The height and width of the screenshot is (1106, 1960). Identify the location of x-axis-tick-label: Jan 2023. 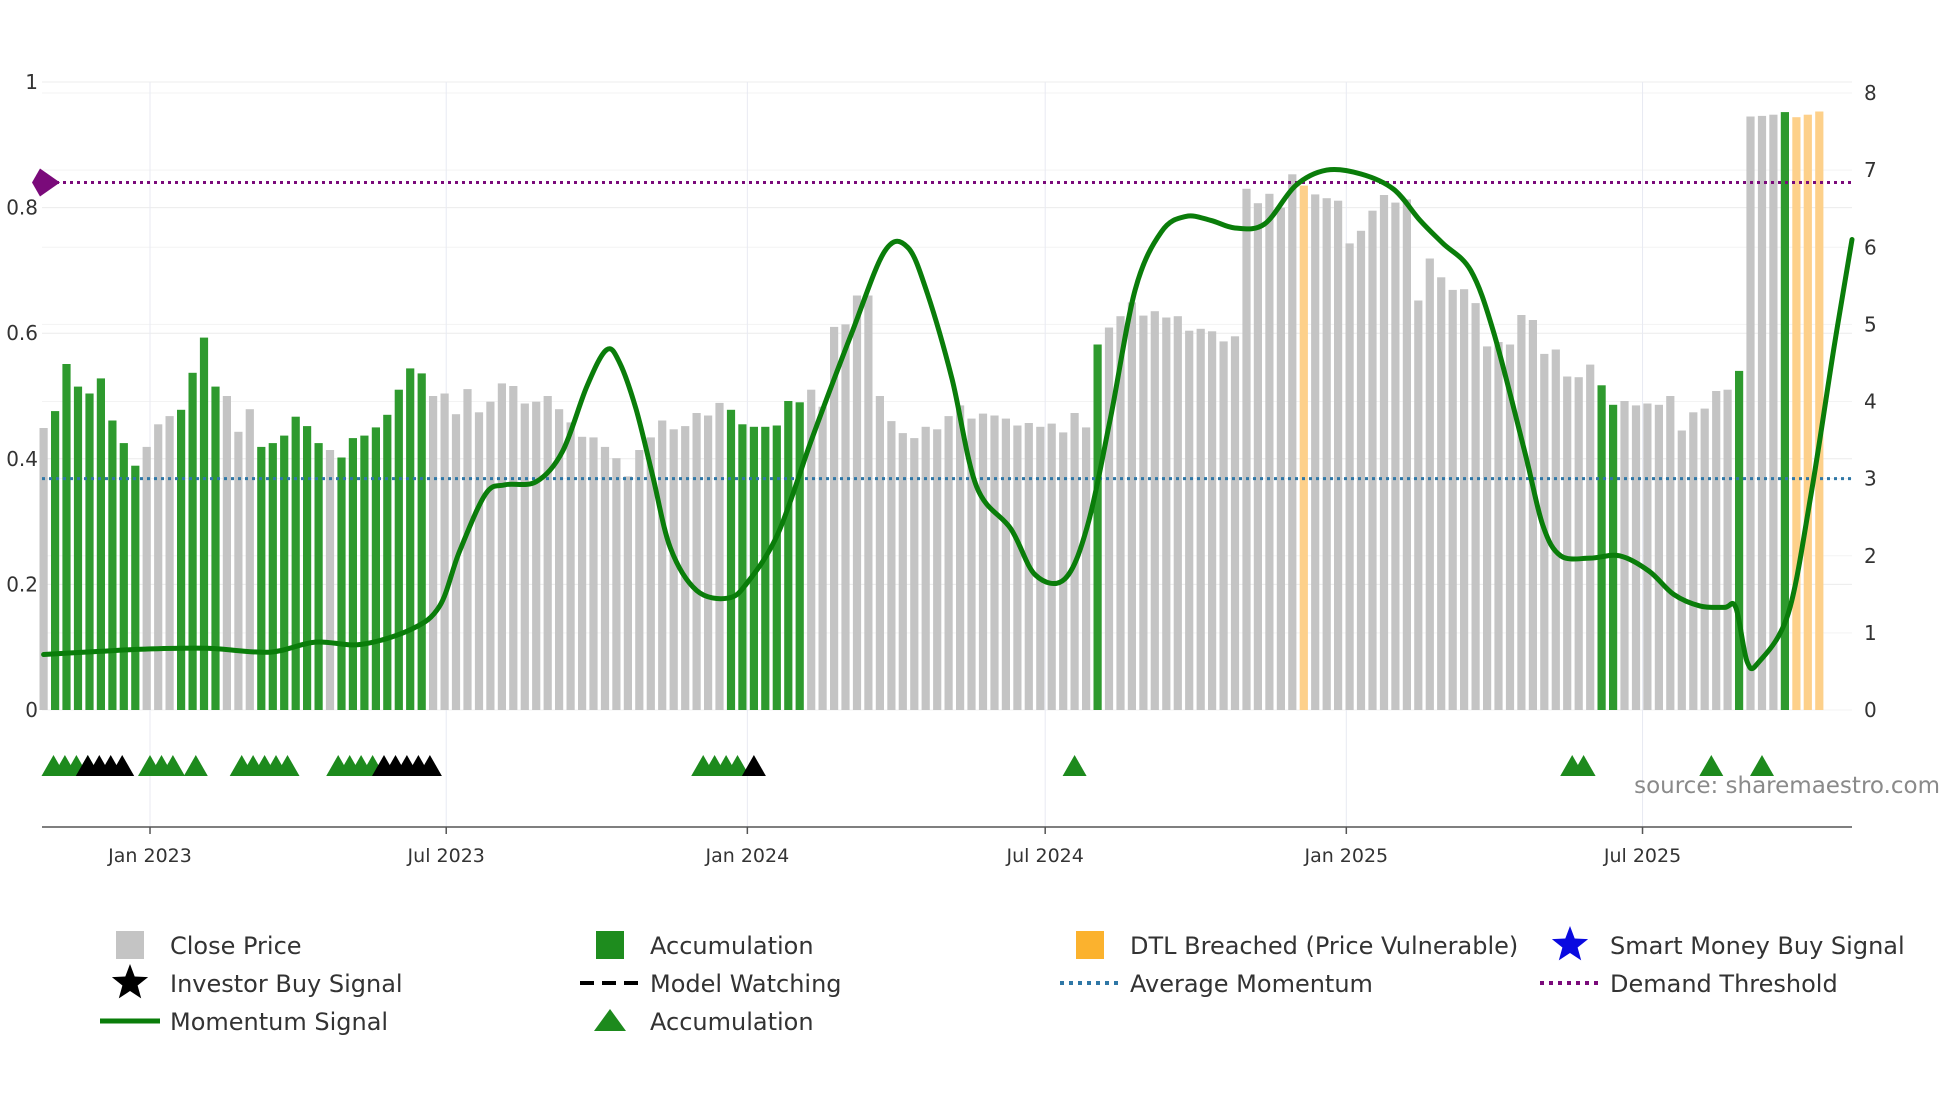
(149, 856).